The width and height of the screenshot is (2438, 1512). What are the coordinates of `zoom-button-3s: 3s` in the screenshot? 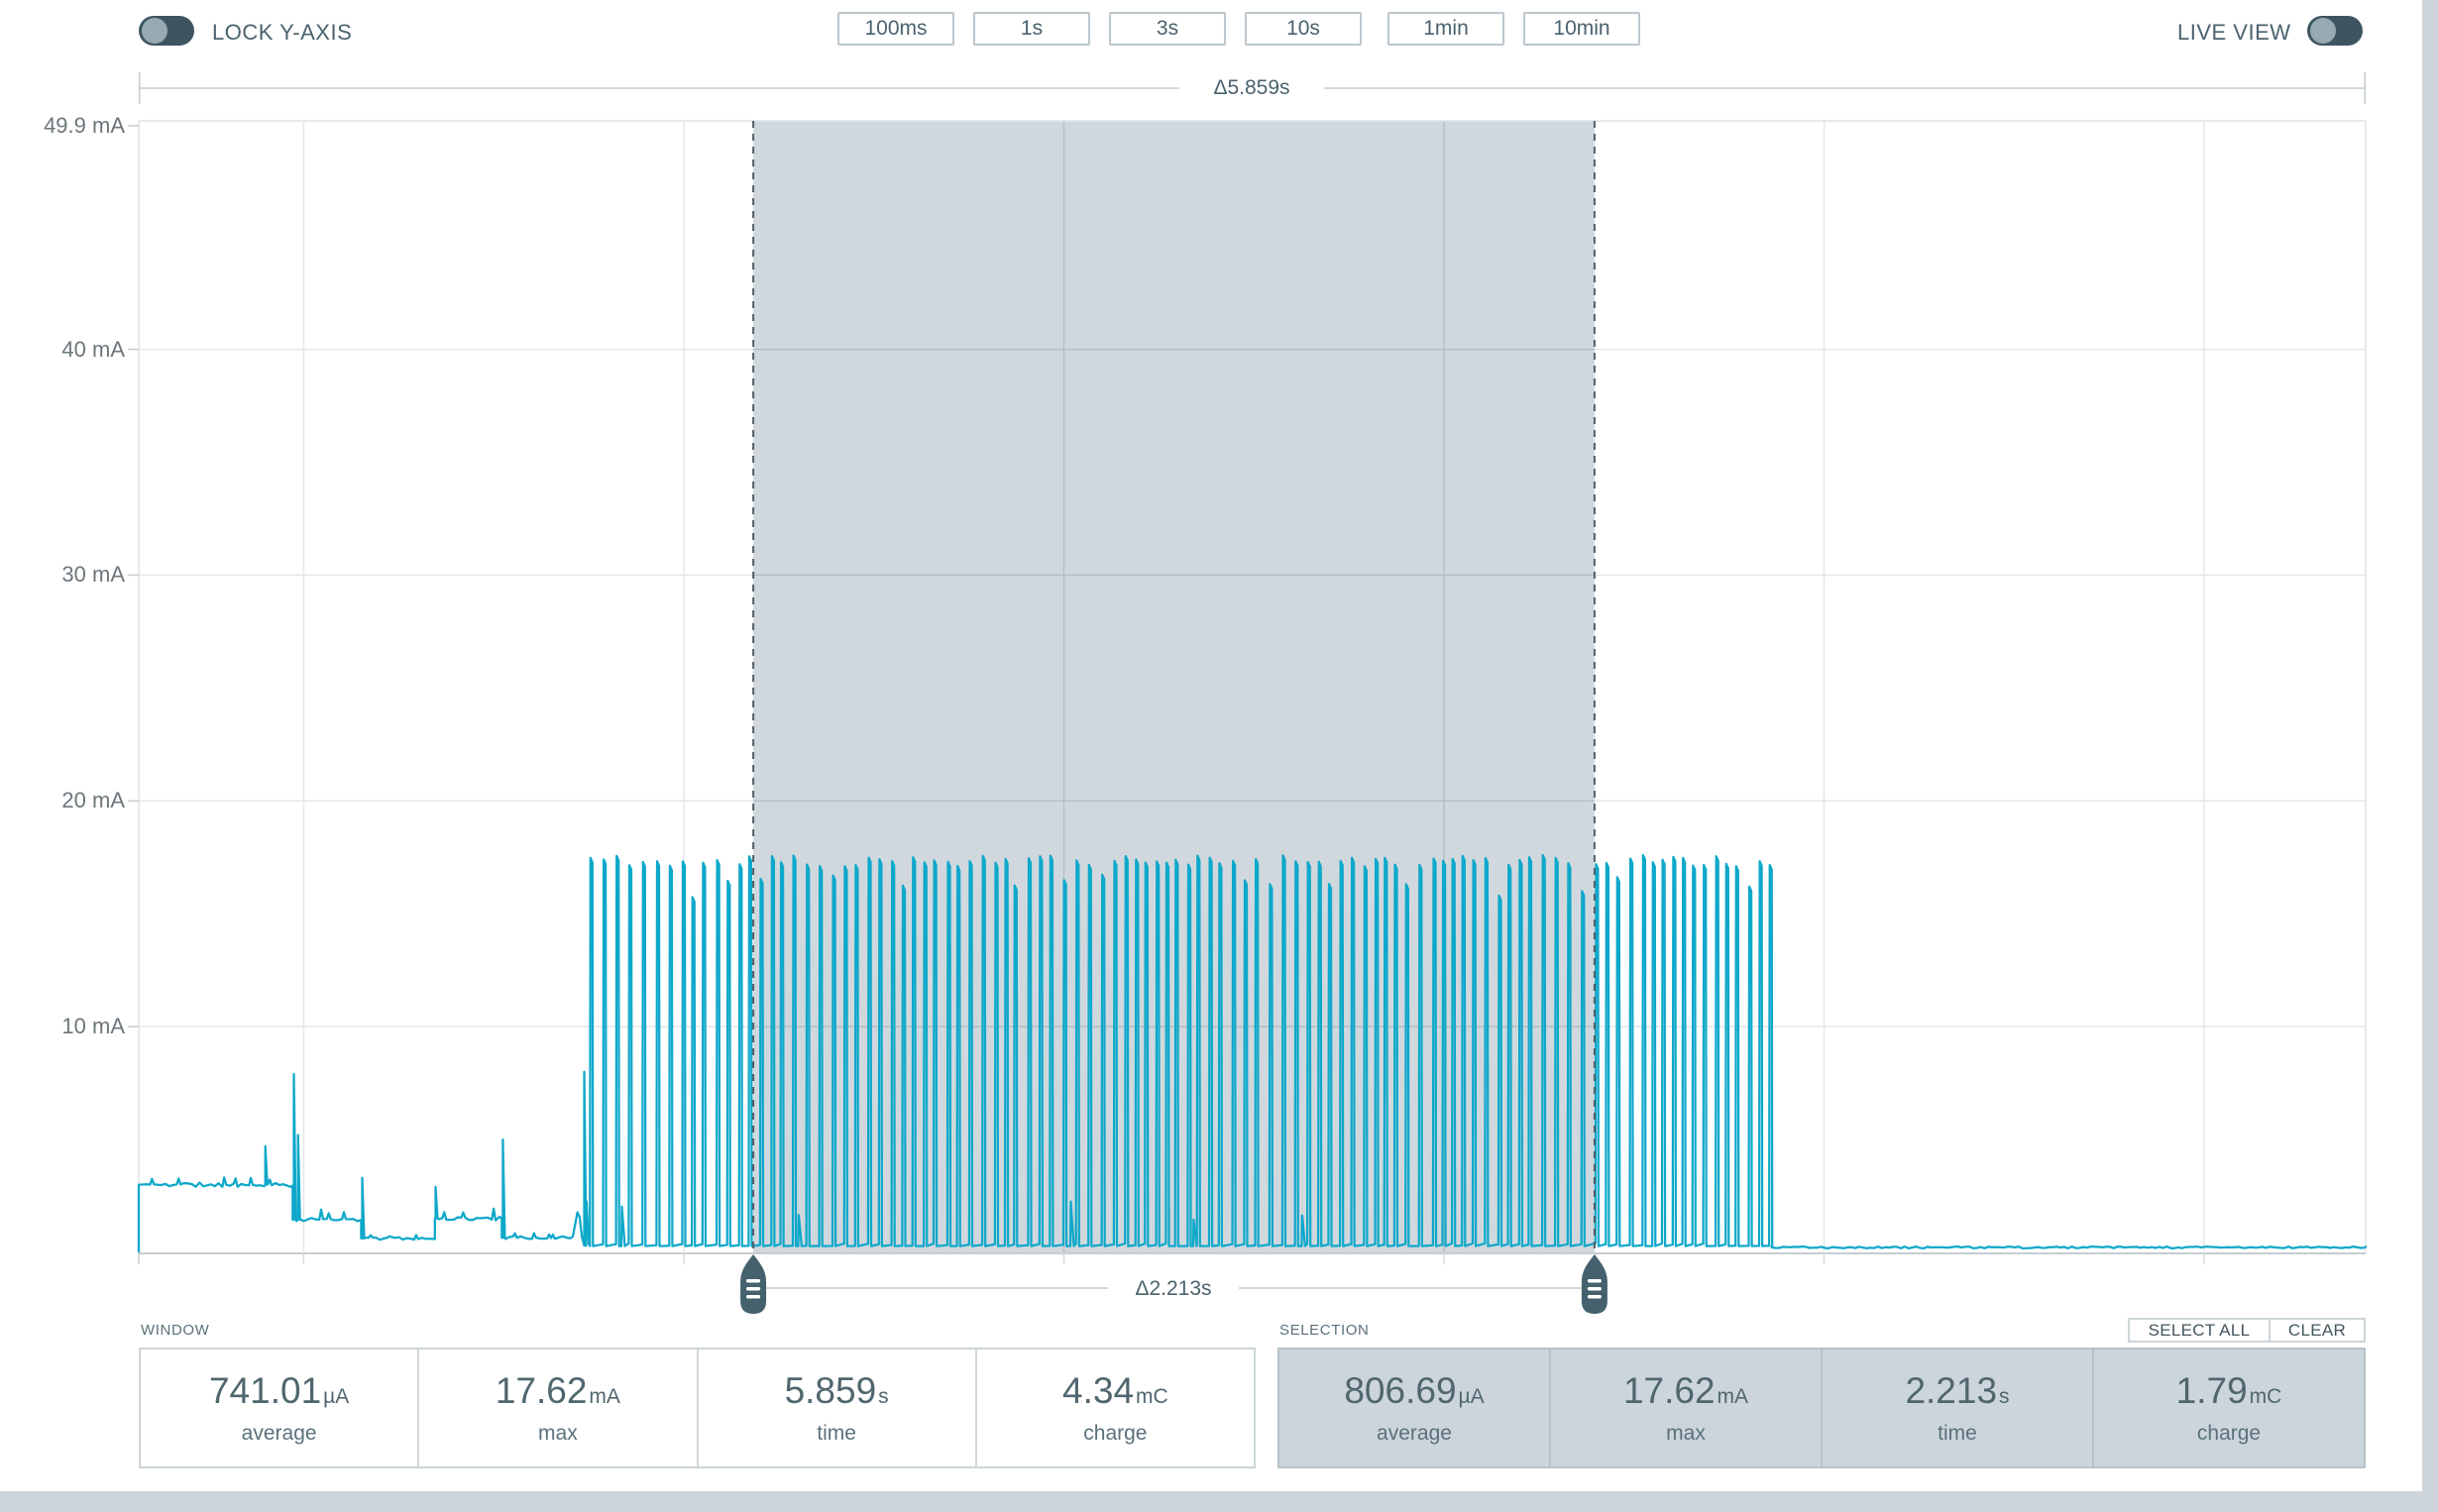 It's located at (1167, 29).